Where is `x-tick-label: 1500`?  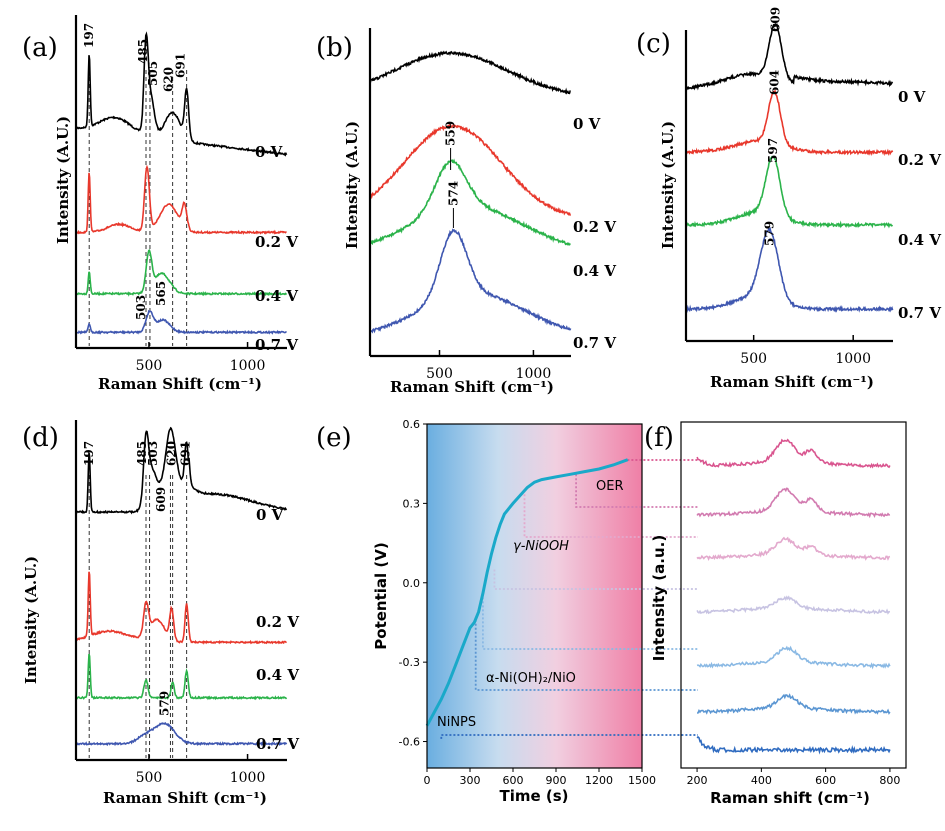
x-tick-label: 1500 is located at coordinates (642, 780).